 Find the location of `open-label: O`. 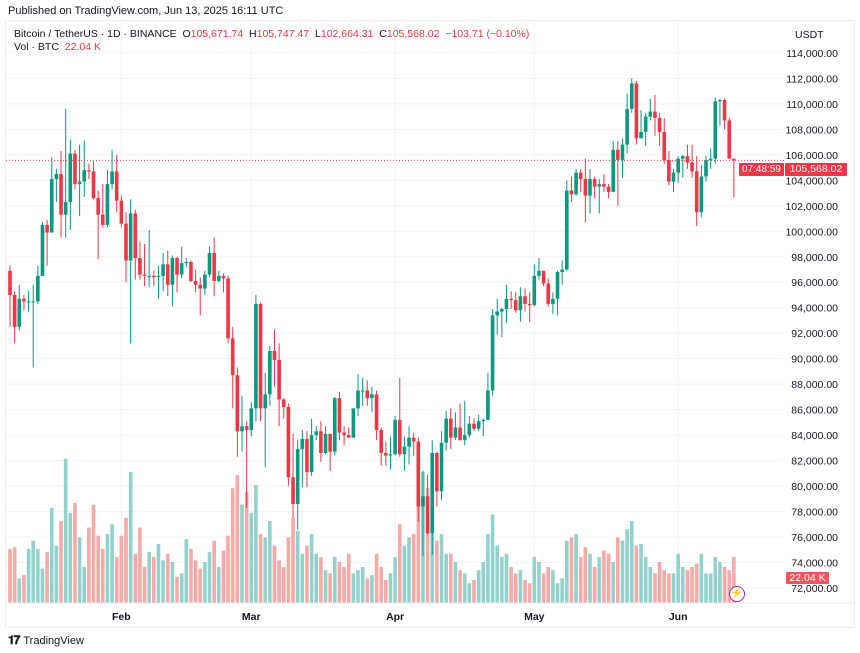

open-label: O is located at coordinates (186, 34).